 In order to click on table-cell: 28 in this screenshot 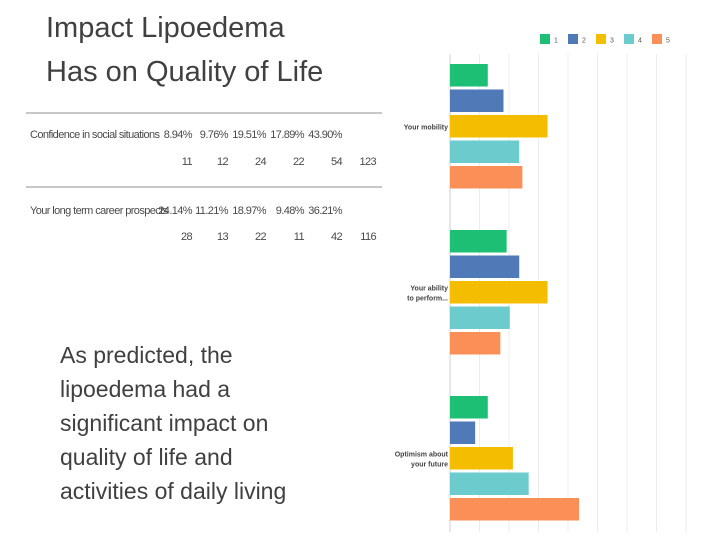, I will do `click(186, 237)`.